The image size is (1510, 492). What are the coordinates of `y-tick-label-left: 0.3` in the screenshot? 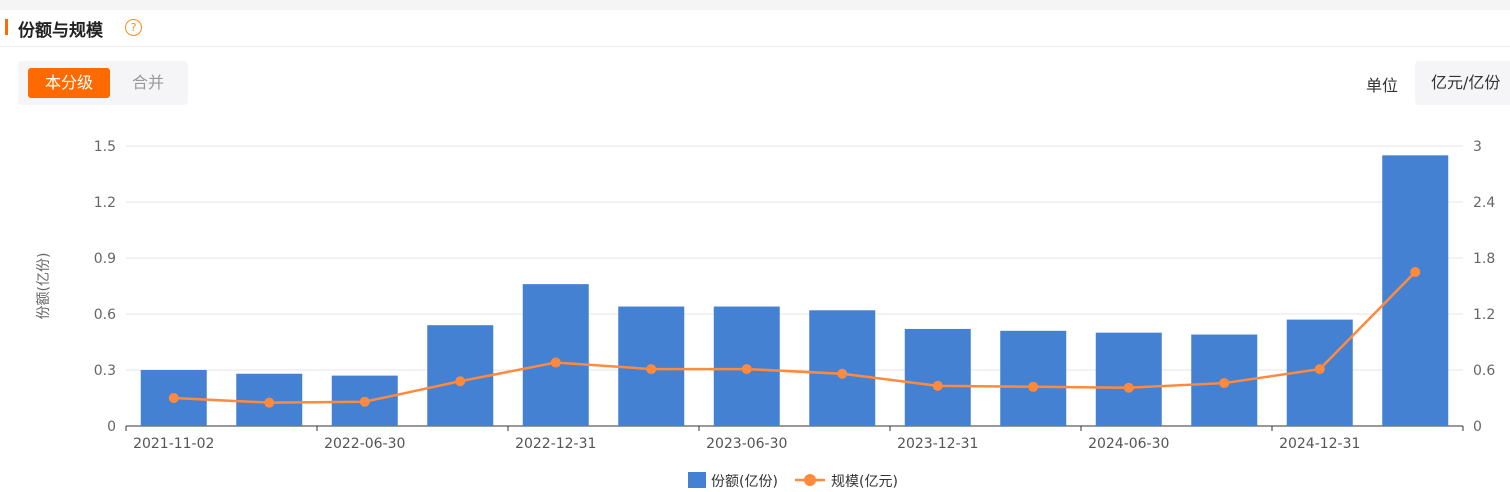 It's located at (105, 371).